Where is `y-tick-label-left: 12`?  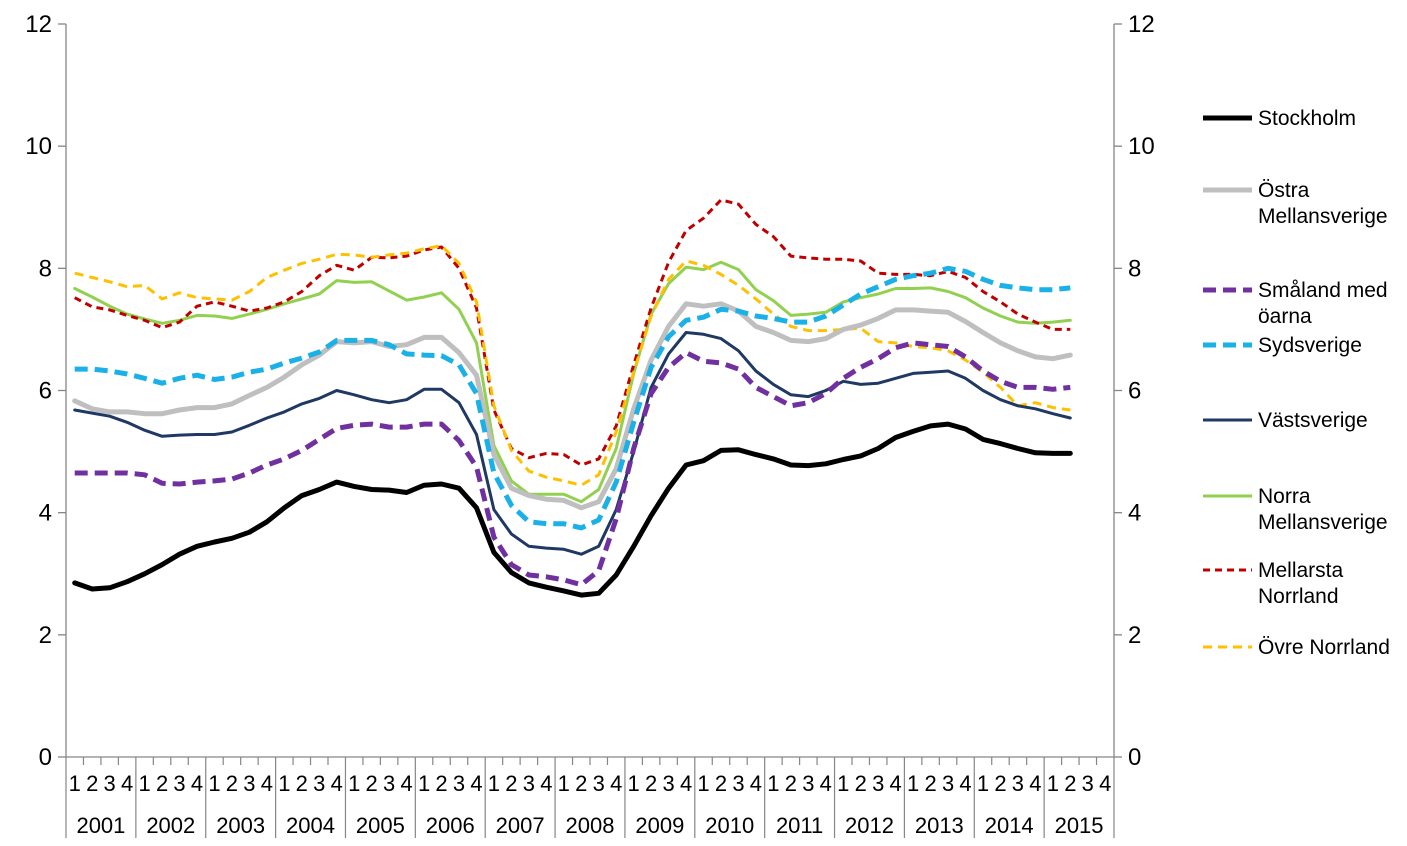
y-tick-label-left: 12 is located at coordinates (38, 24).